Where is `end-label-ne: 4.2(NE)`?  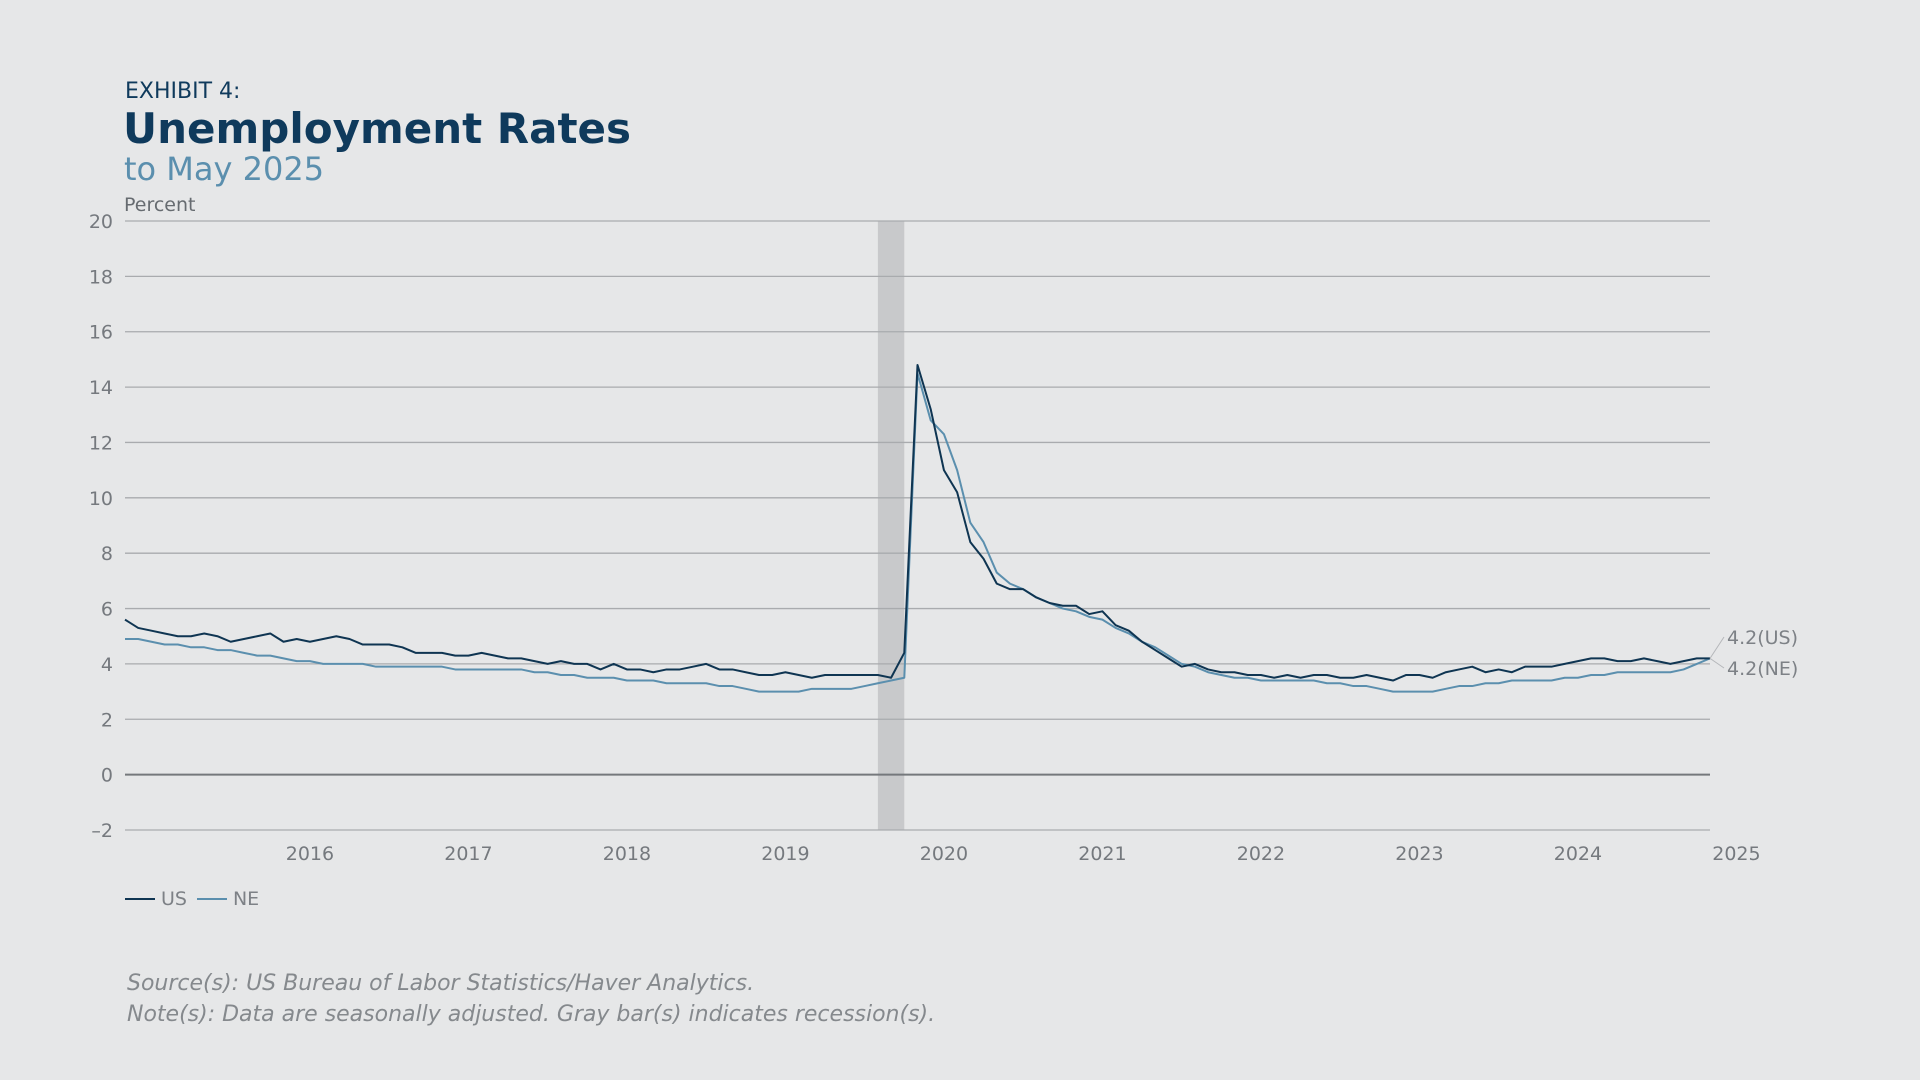
end-label-ne: 4.2(NE) is located at coordinates (1762, 669).